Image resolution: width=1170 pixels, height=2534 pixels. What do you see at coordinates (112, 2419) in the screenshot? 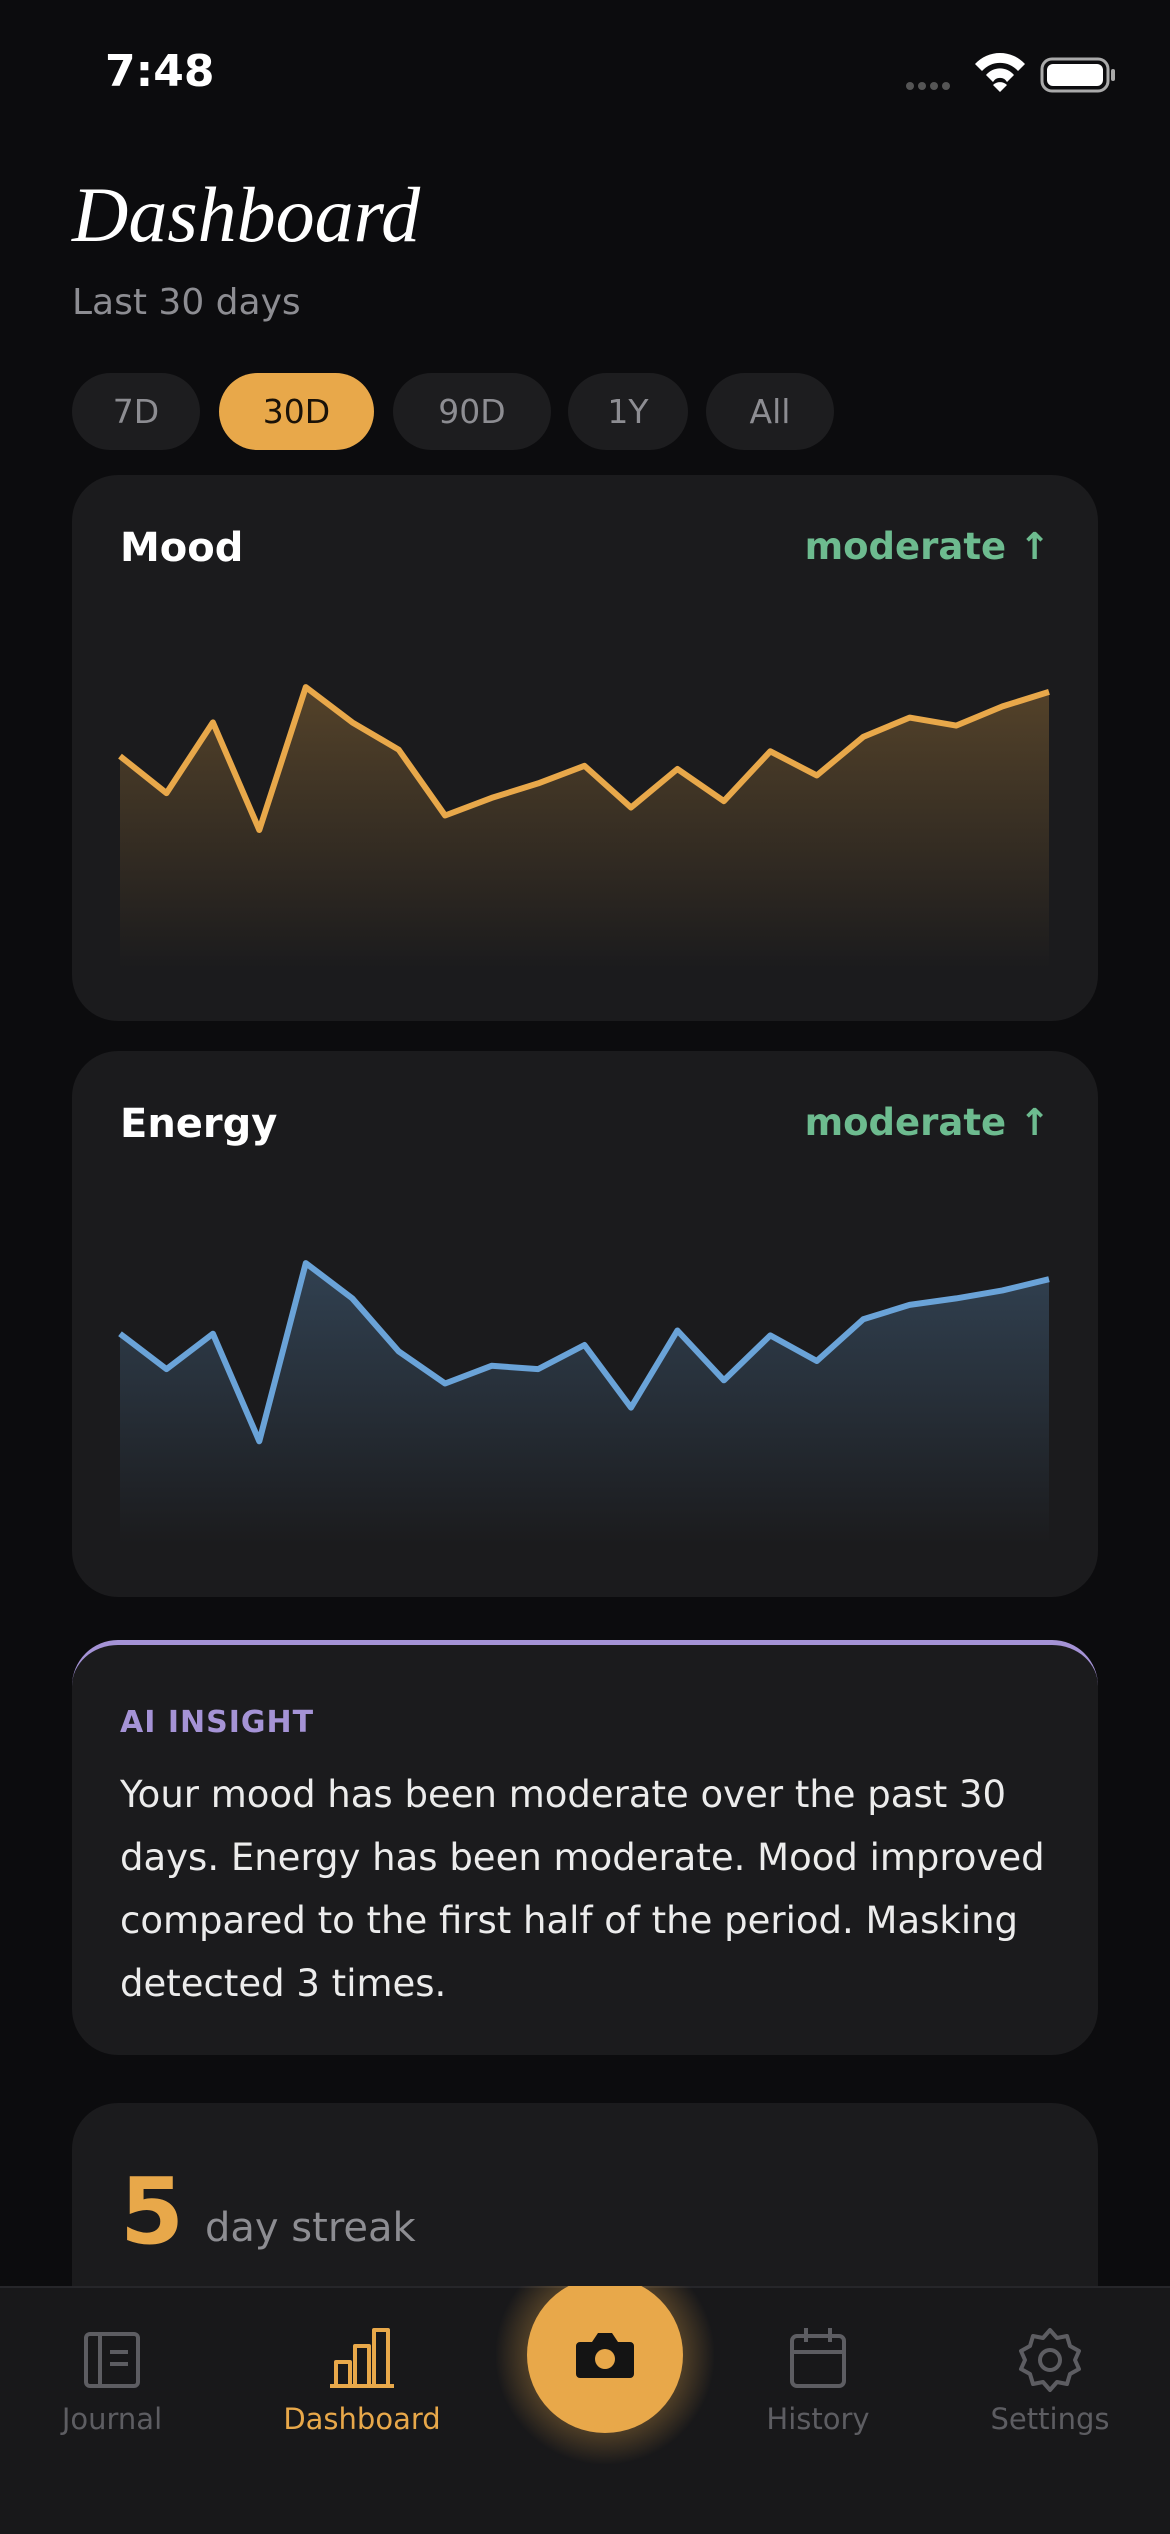
I see `tab-label: Journal` at bounding box center [112, 2419].